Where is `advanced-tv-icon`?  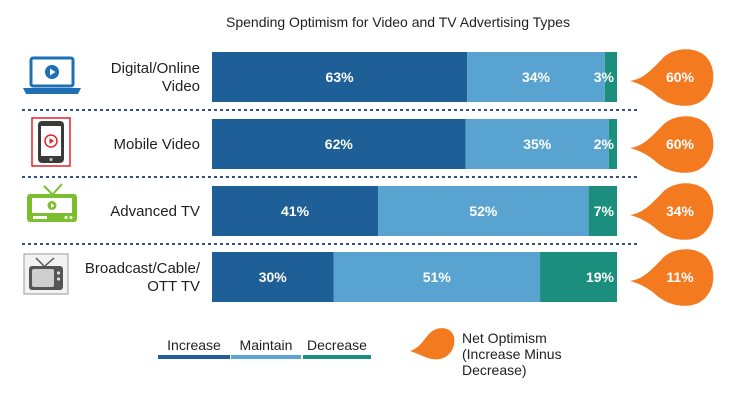
advanced-tv-icon is located at coordinates (52, 202).